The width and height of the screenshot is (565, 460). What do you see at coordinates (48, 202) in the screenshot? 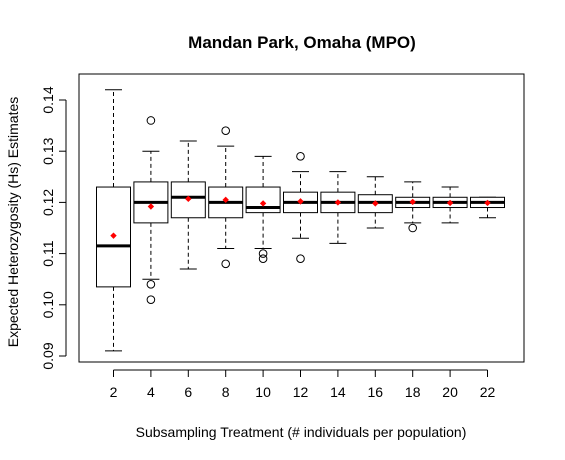
I see `y-tick-label: 0.12` at bounding box center [48, 202].